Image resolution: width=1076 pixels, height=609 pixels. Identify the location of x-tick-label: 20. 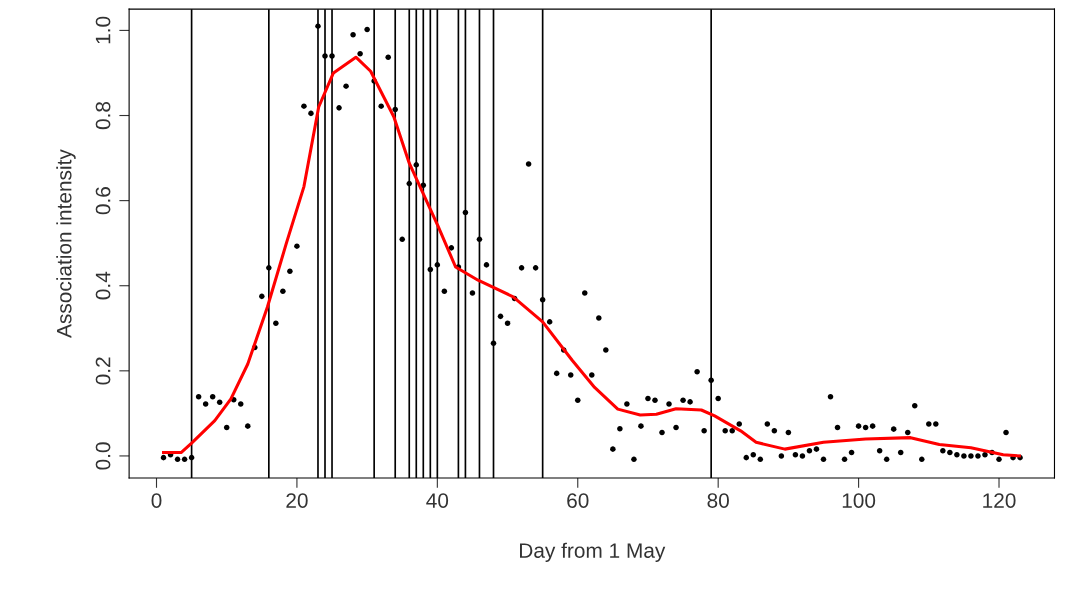
(297, 500).